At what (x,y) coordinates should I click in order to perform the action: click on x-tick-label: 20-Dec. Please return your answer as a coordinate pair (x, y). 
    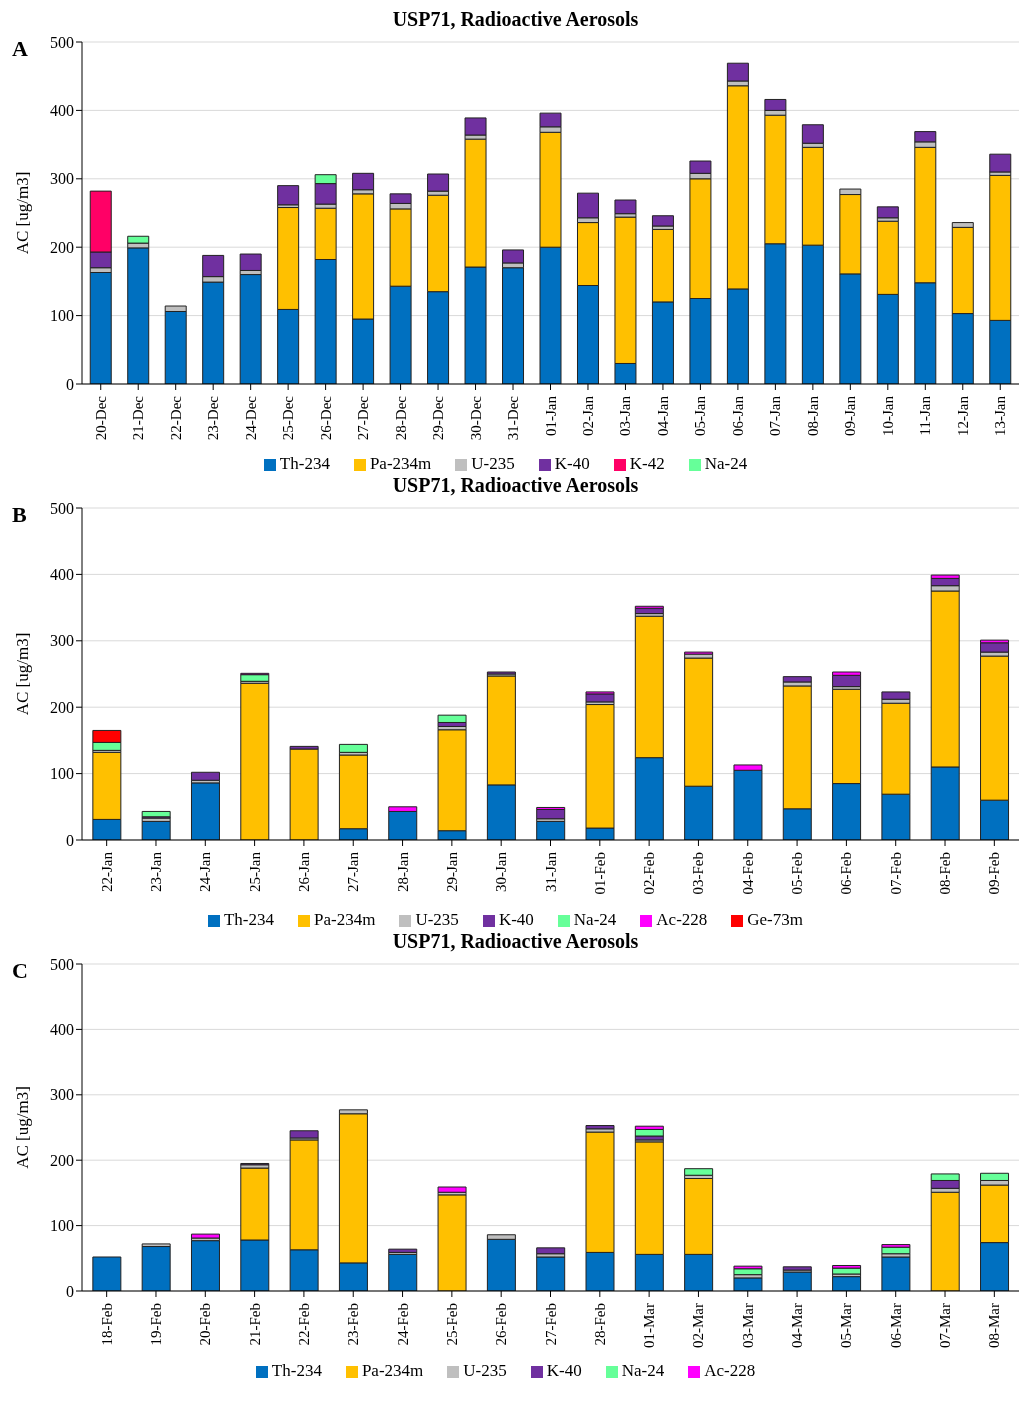
    Looking at the image, I should click on (100, 418).